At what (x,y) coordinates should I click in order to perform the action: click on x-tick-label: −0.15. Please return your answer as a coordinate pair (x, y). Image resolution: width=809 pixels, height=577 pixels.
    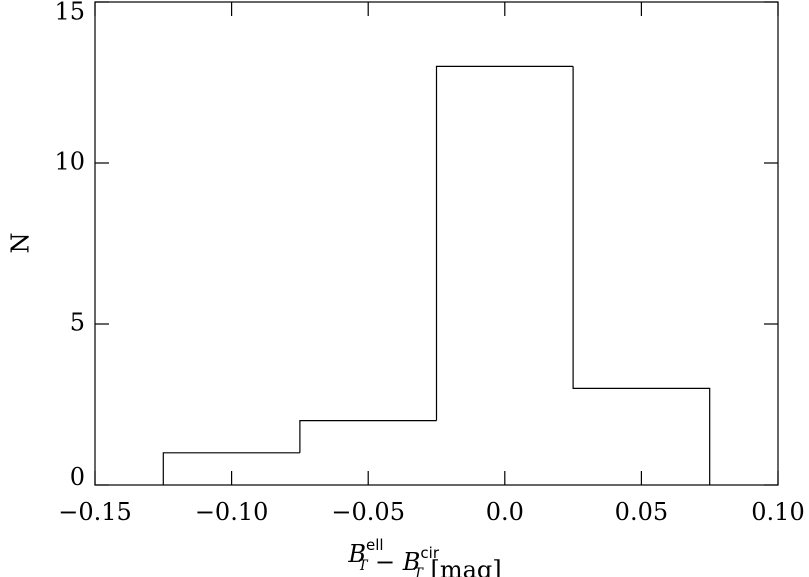
    Looking at the image, I should click on (95, 512).